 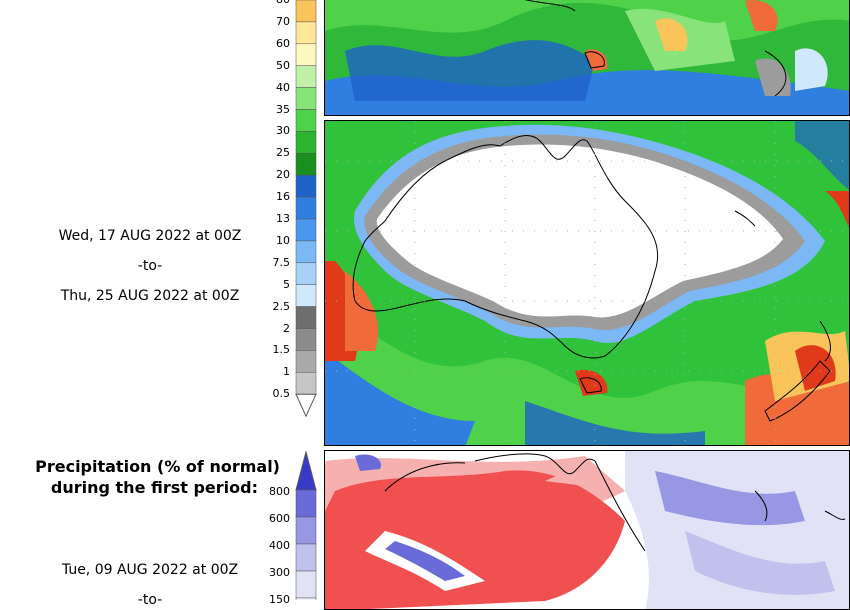 I want to click on colorbar-tick-label: 300, so click(x=279, y=572).